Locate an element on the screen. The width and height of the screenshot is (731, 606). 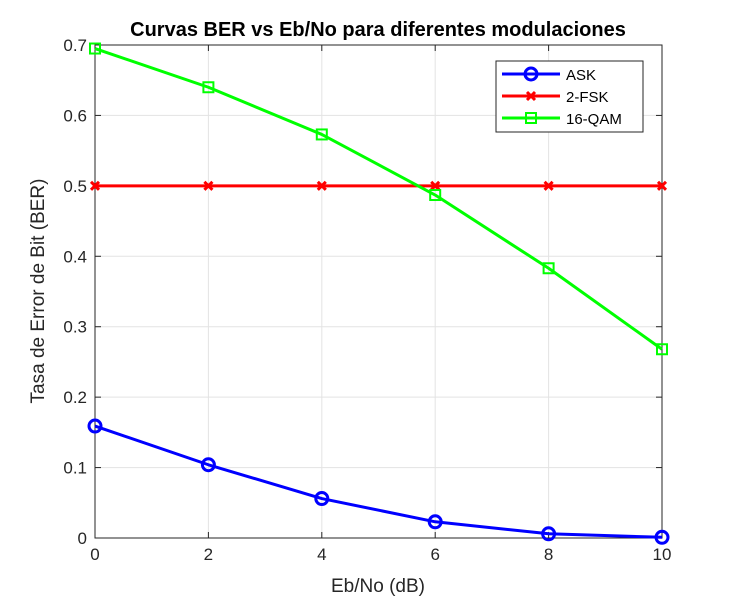
y-axis-label: Tasa de Error de Bit (BER) is located at coordinates (38, 291).